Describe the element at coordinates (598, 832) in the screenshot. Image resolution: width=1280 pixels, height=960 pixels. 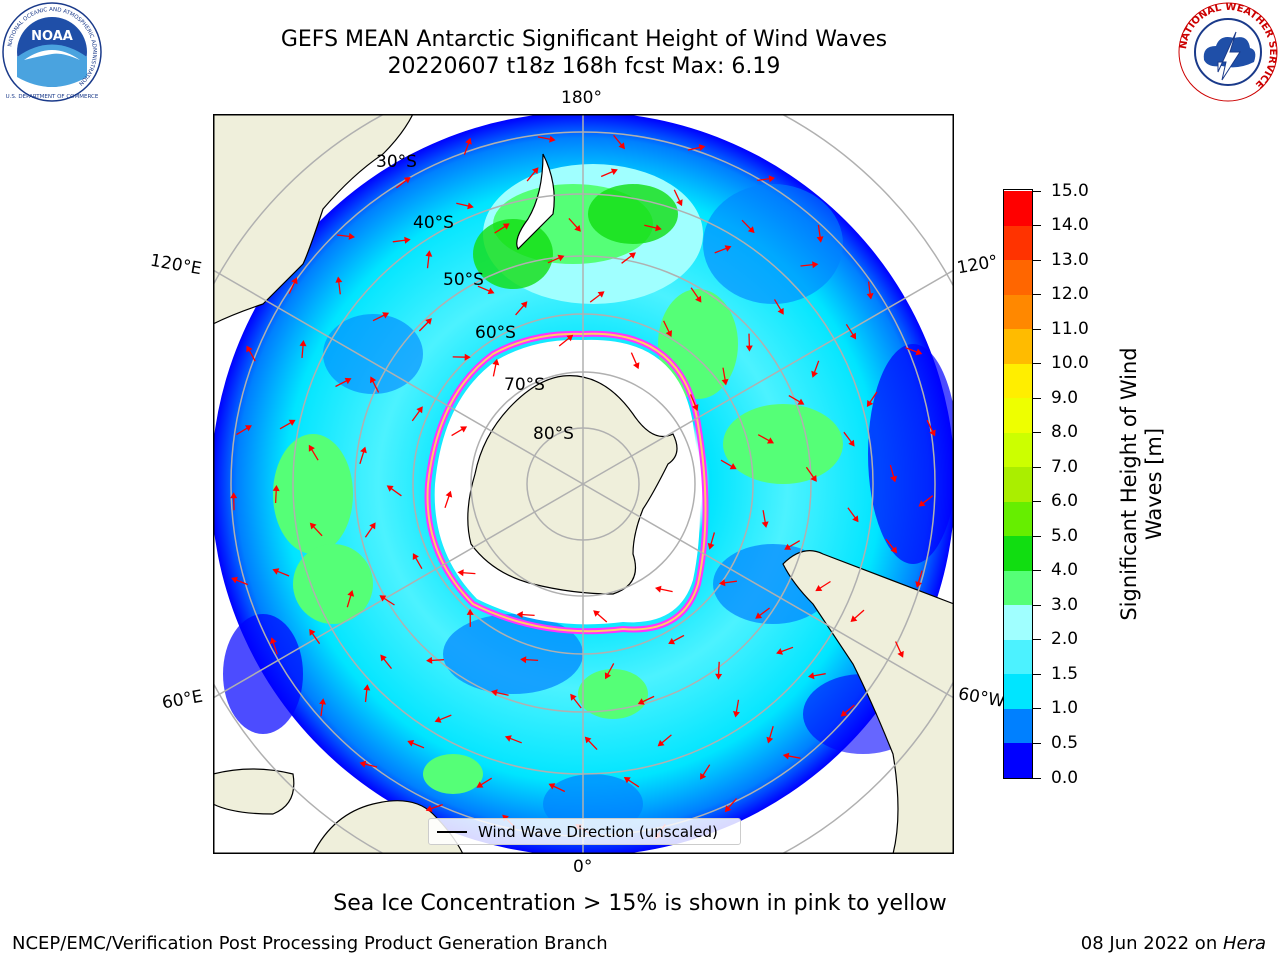
I see `legend-label: Wind Wave Direction (unscaled)` at that location.